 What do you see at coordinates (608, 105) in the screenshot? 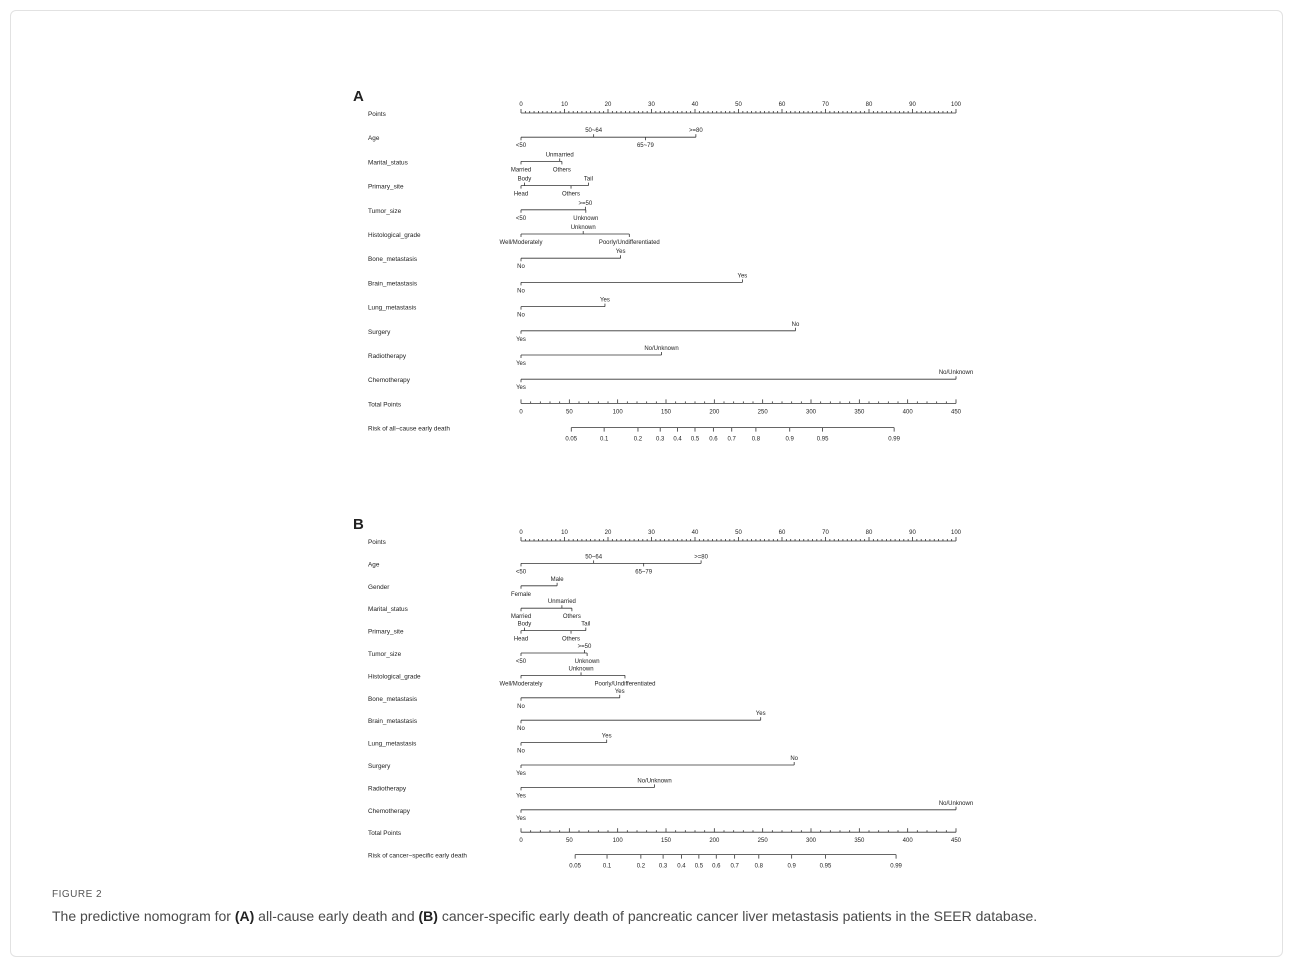
I see `points-tick-label: 20` at bounding box center [608, 105].